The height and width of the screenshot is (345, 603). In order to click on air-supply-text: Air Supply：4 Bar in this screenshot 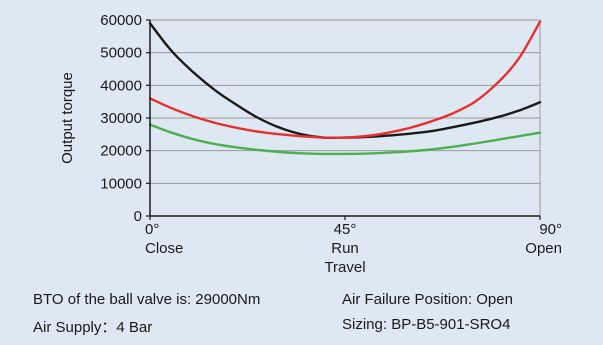, I will do `click(93, 327)`.